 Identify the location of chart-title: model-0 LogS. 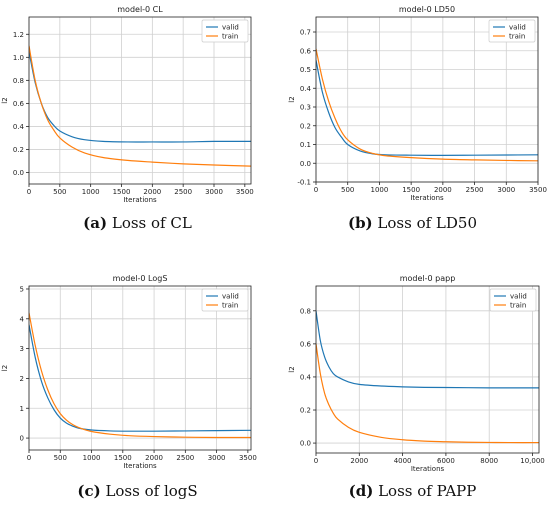
(140, 278).